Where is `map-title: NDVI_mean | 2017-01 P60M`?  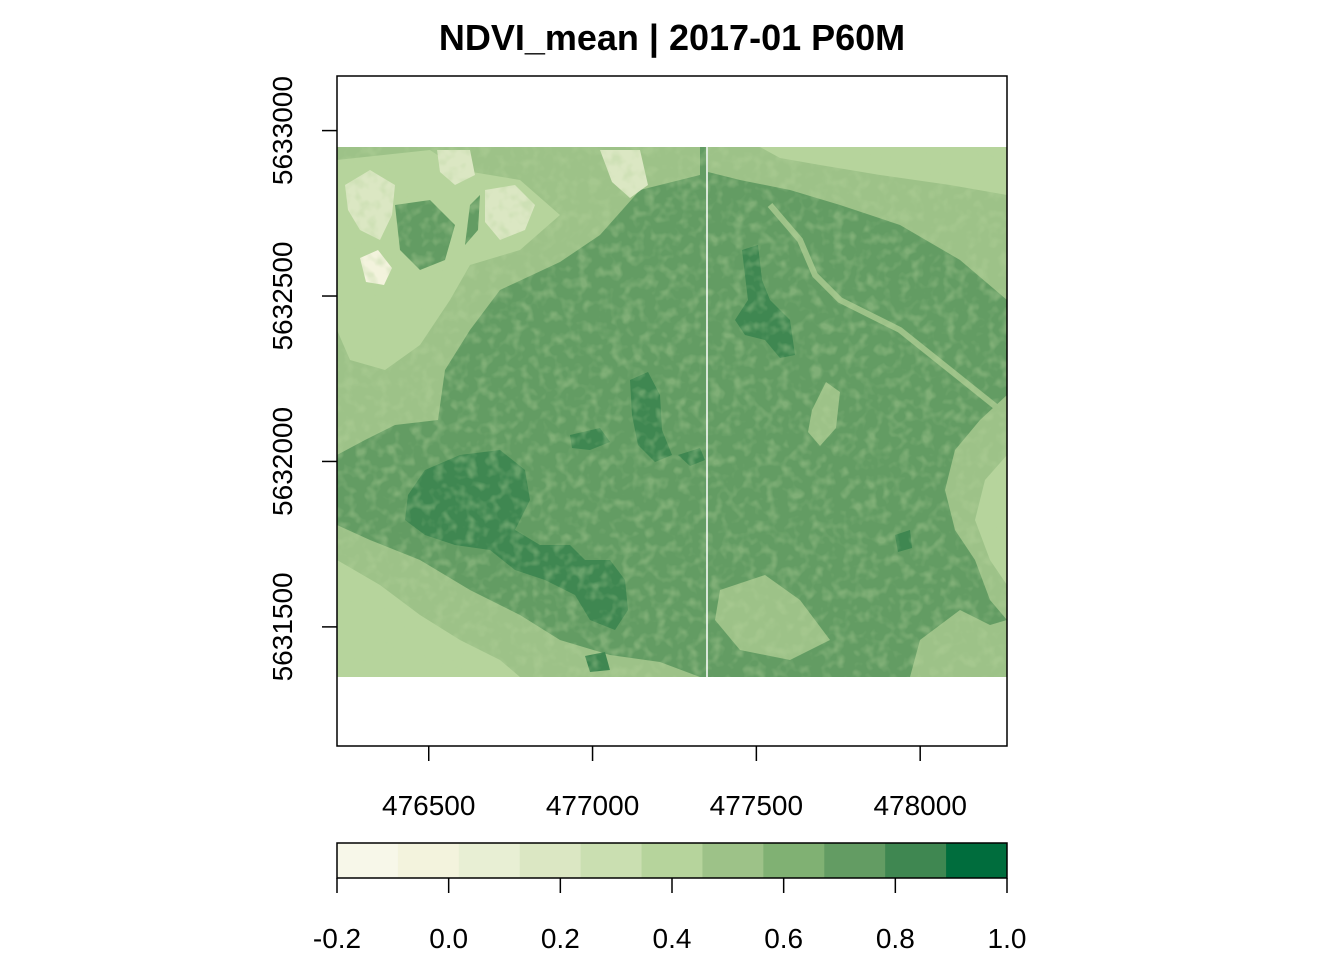
map-title: NDVI_mean | 2017-01 P60M is located at coordinates (672, 38).